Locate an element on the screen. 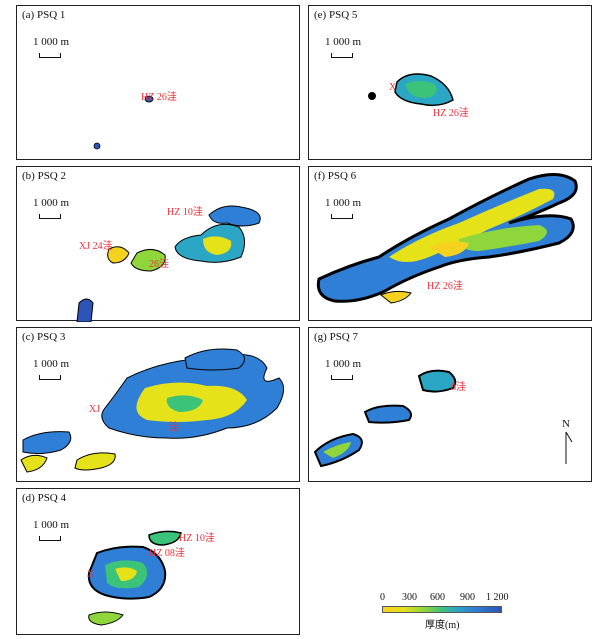 The image size is (606, 639). depression-label: 26洼 is located at coordinates (159, 264).